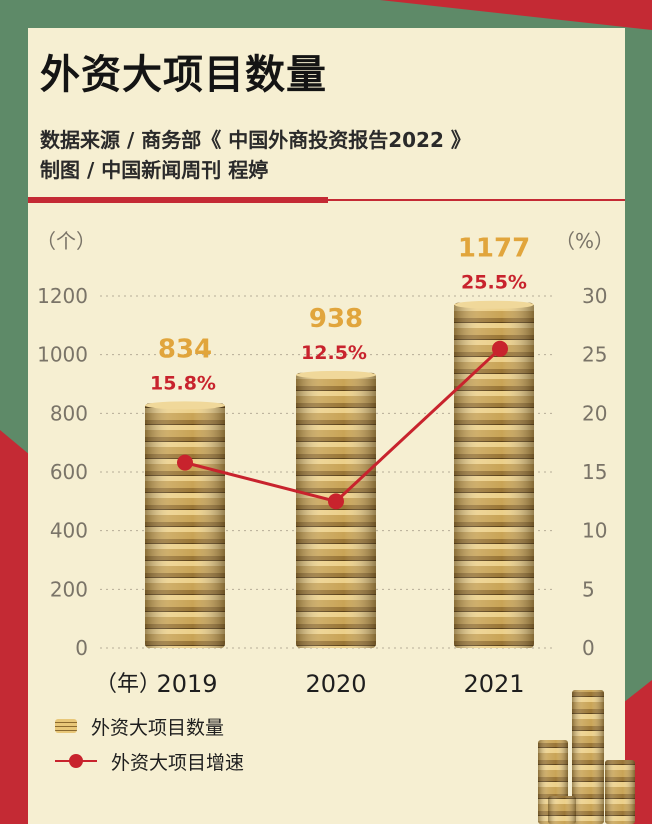 This screenshot has height=824, width=652. I want to click on header-rule-thick, so click(178, 200).